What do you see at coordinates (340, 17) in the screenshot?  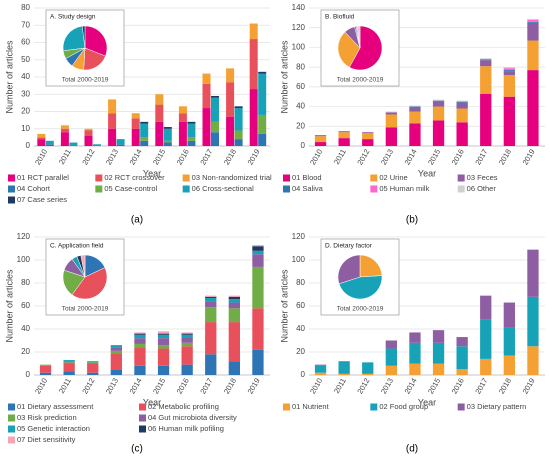 I see `inset-title: B. Biofluid` at bounding box center [340, 17].